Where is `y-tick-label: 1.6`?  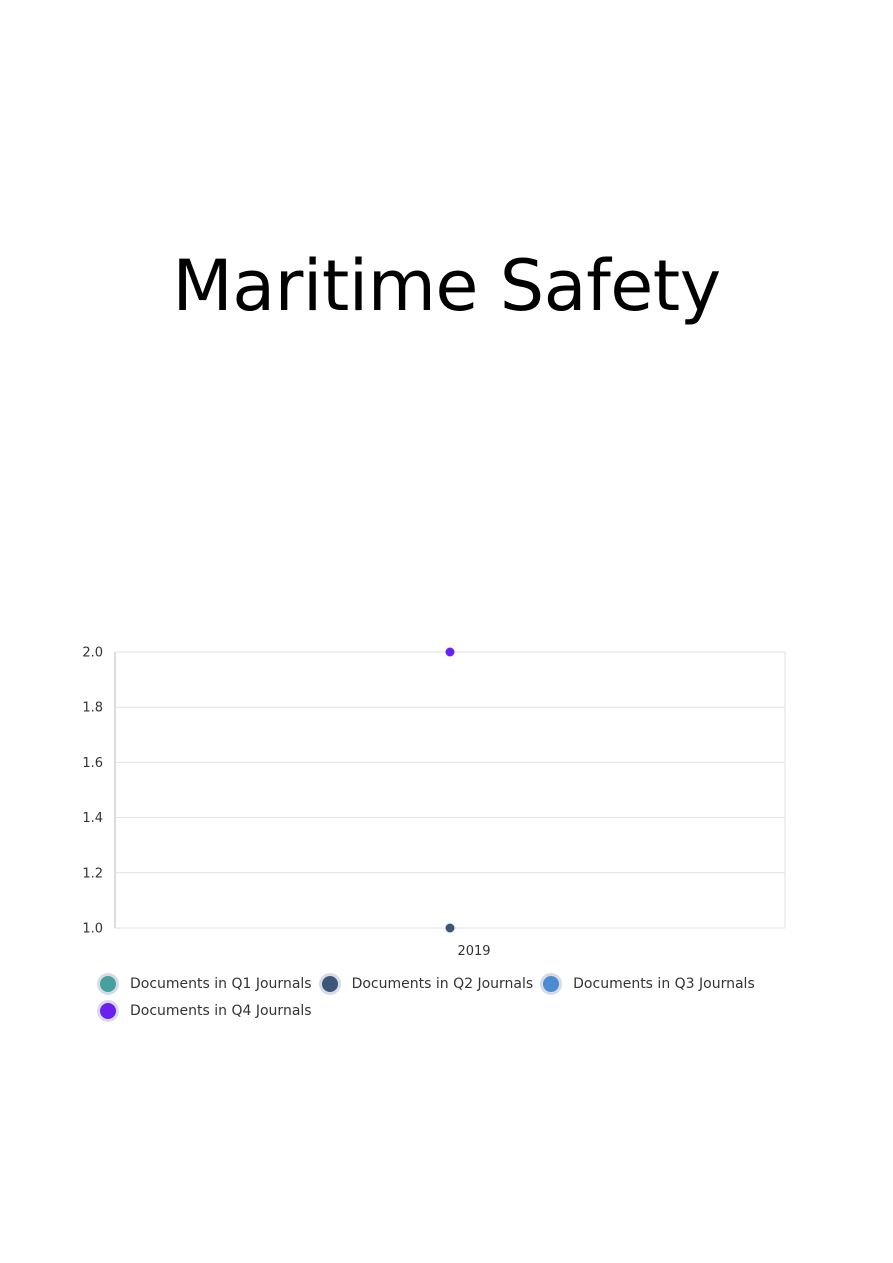
y-tick-label: 1.6 is located at coordinates (92, 763).